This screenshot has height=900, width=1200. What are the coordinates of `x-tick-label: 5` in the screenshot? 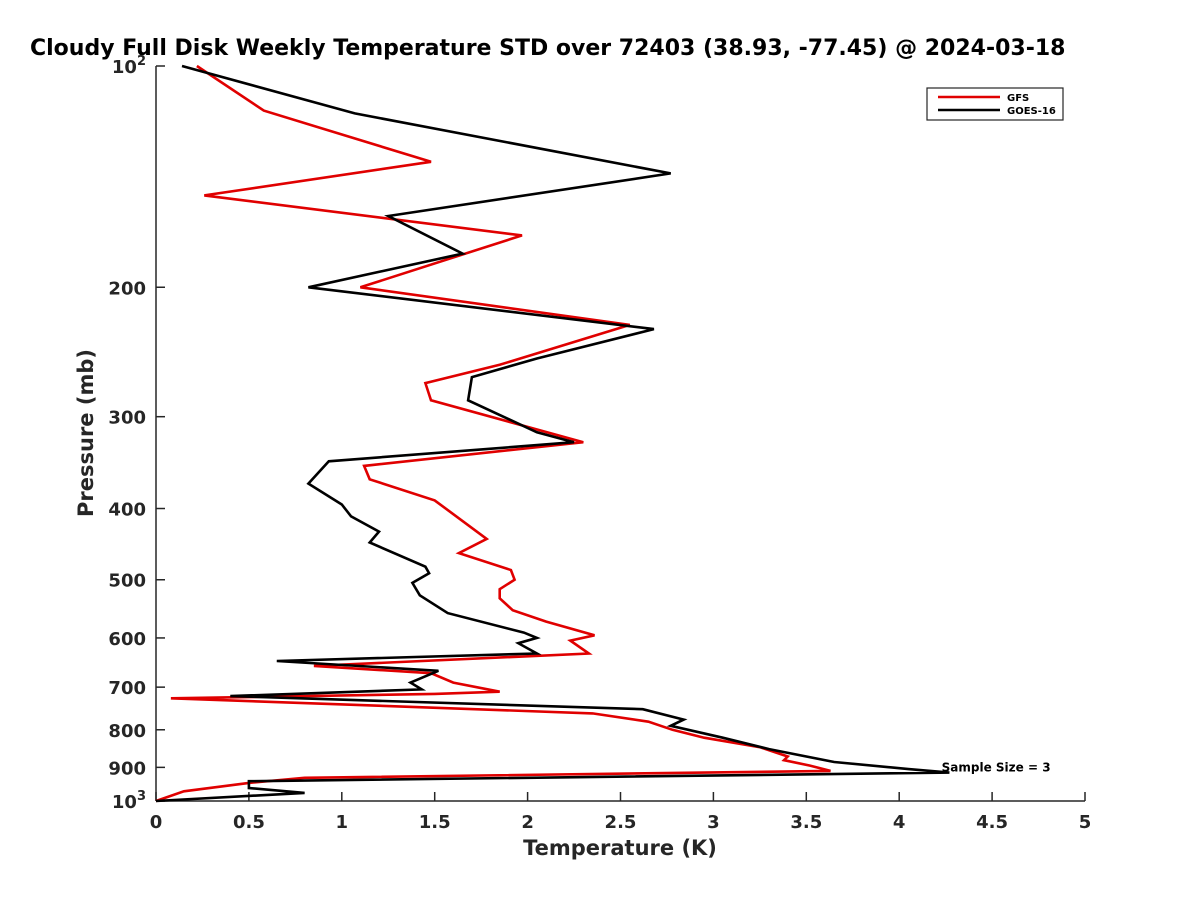 It's located at (1085, 822).